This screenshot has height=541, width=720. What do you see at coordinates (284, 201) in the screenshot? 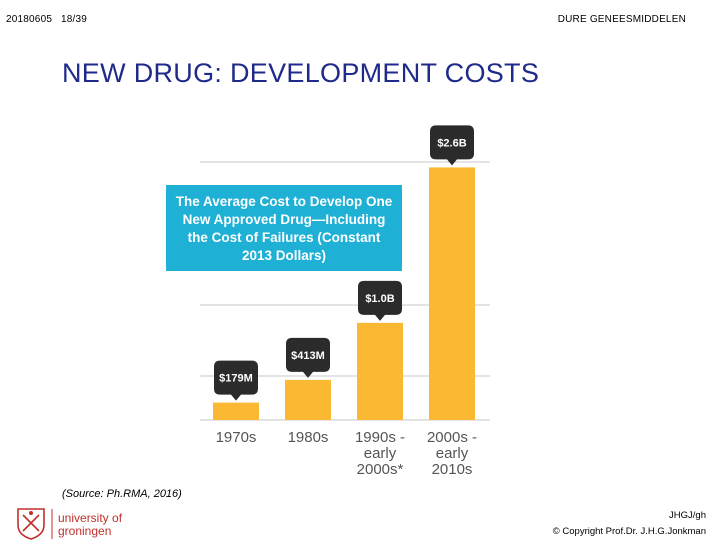
I see `callout-line-1: The Average Cost to Develop One` at bounding box center [284, 201].